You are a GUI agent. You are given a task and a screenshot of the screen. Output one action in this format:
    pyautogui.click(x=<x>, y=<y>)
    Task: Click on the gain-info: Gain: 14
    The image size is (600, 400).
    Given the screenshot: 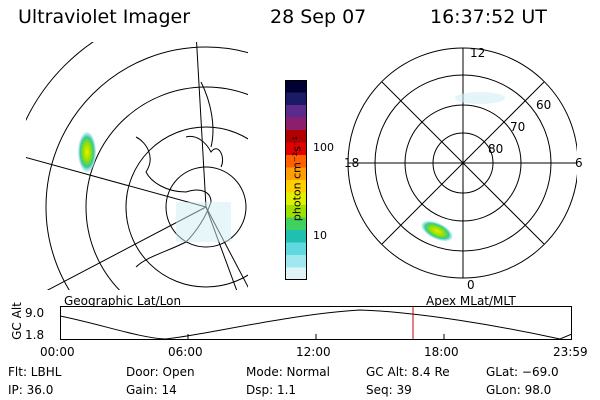 What is the action you would take?
    pyautogui.click(x=151, y=390)
    